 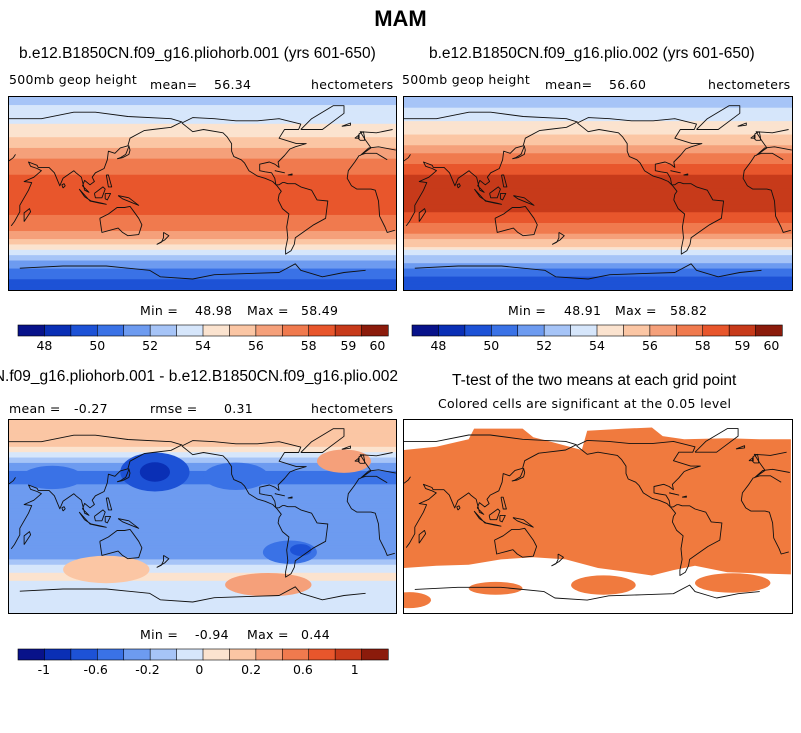 What do you see at coordinates (214, 310) in the screenshot?
I see `panel1-min-value: 48.98` at bounding box center [214, 310].